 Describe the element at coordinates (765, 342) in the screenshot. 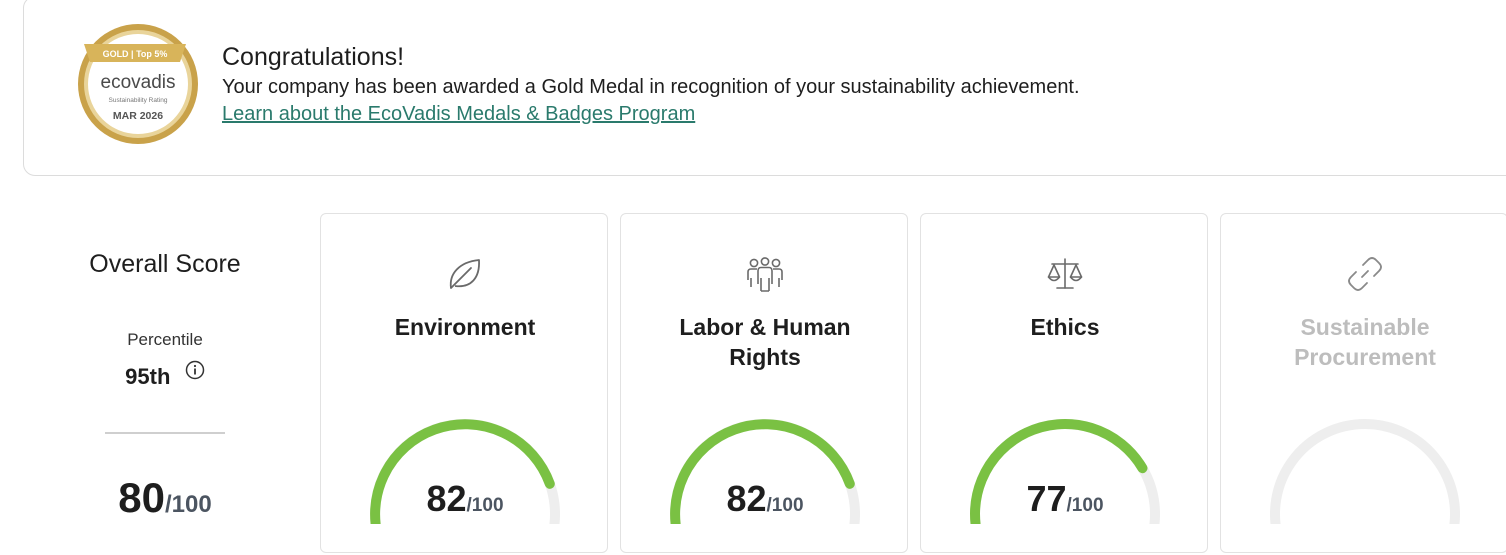

I see `theme-title: Labor & Human Rights` at that location.